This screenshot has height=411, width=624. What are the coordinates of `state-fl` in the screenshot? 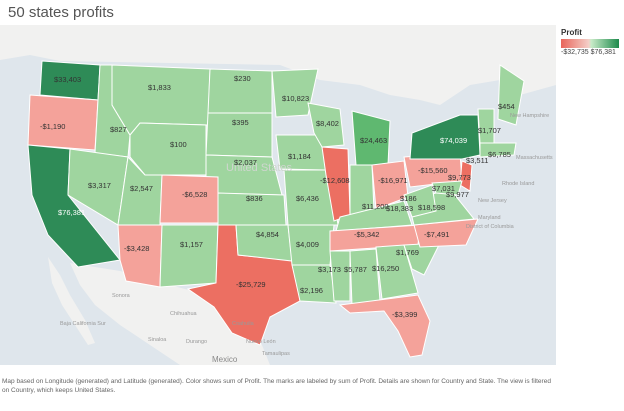 It's located at (384, 326).